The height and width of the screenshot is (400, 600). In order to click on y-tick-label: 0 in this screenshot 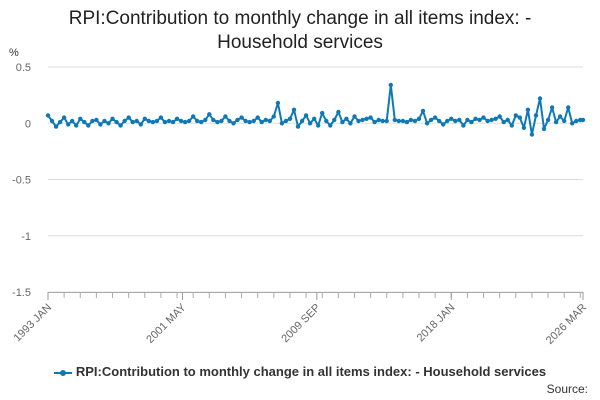, I will do `click(28, 124)`.